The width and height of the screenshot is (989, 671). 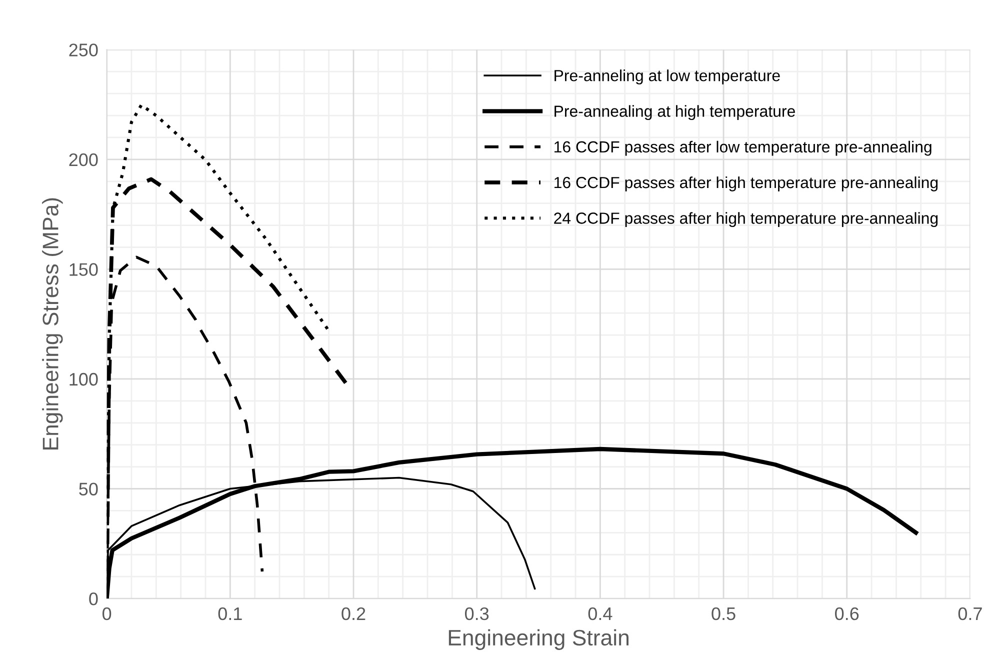 What do you see at coordinates (538, 639) in the screenshot?
I see `x-axis-title: Engineering Strain` at bounding box center [538, 639].